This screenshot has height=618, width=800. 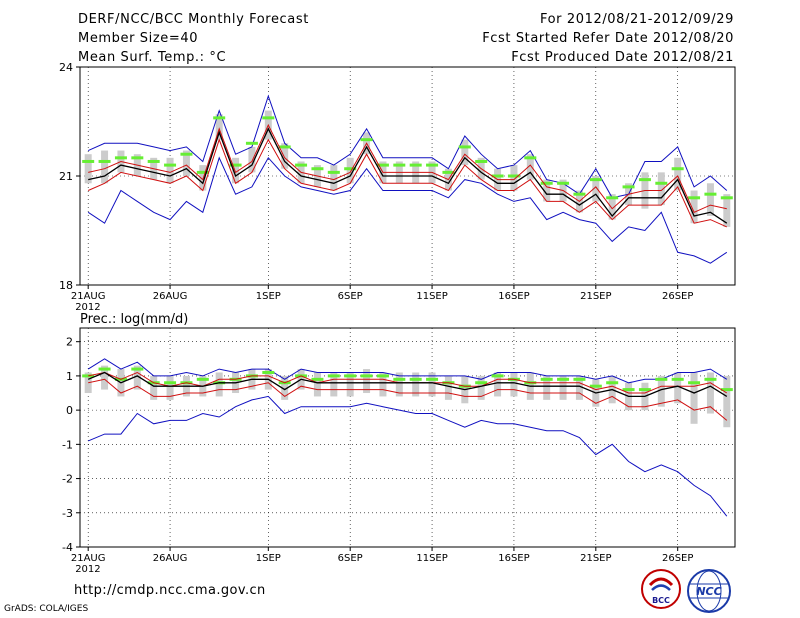 I want to click on bcc-logo-text: BCC, so click(x=661, y=600).